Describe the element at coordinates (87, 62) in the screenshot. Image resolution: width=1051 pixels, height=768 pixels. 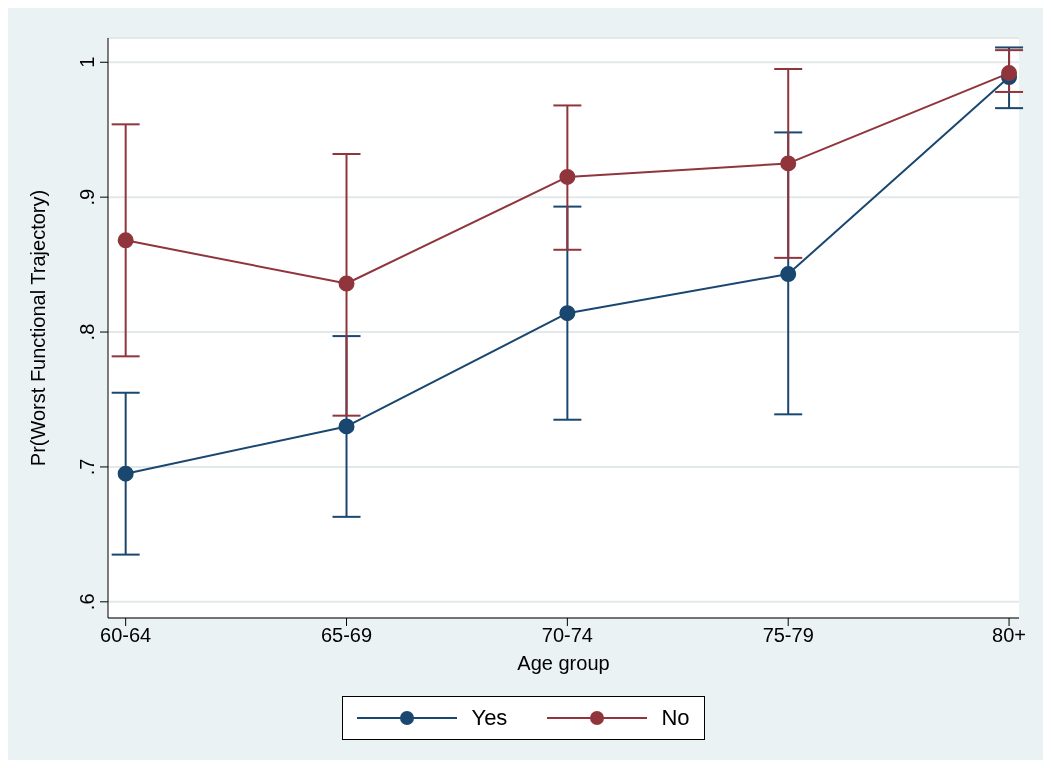
I see `y-tick-label: 1` at that location.